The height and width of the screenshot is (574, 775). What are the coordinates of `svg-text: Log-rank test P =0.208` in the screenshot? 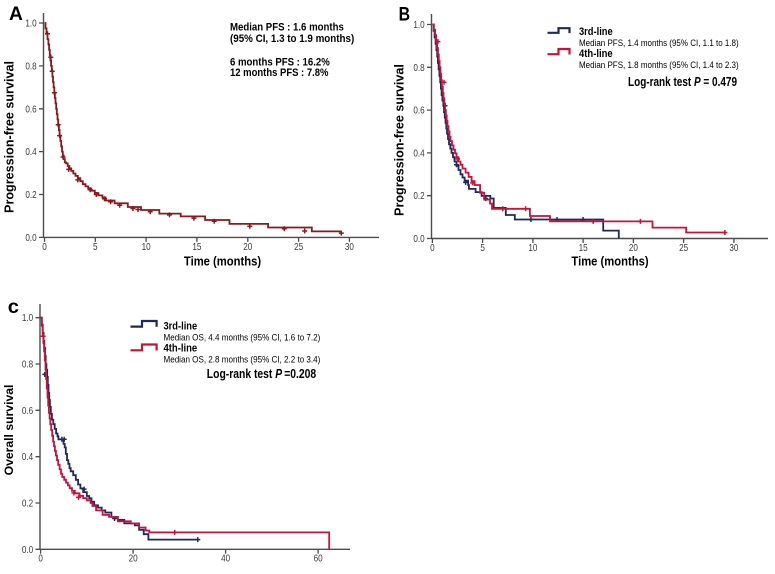 It's located at (262, 374).